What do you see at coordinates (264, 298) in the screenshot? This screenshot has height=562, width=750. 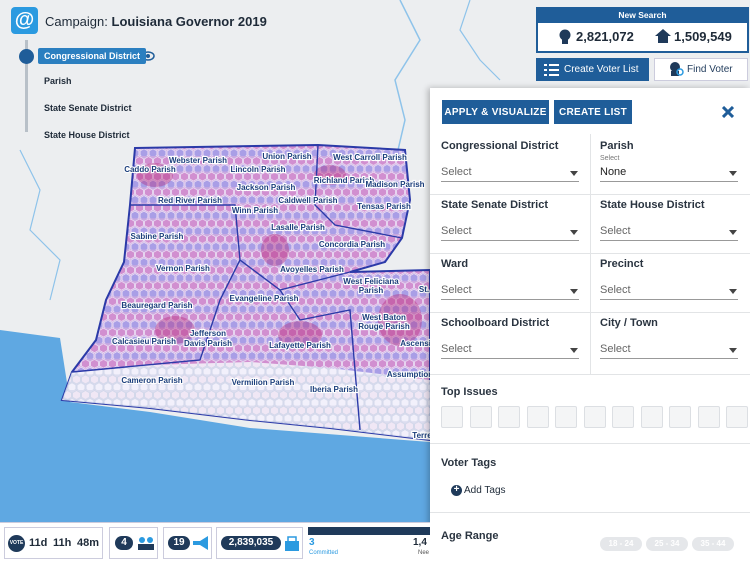 I see `parish-label: Evangeline Parish` at bounding box center [264, 298].